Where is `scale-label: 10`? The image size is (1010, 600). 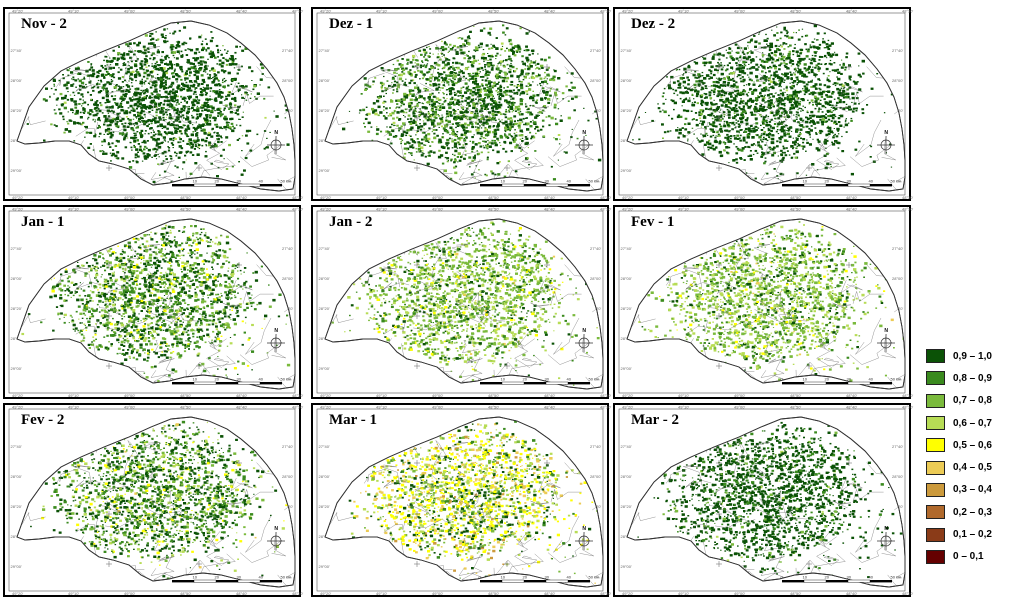 scale-label: 10 is located at coordinates (195, 181).